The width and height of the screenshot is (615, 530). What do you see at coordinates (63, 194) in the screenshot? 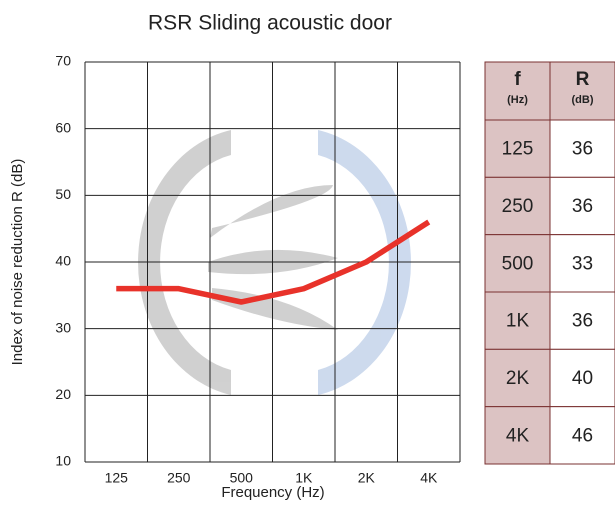
I see `y-tick-label: 50` at bounding box center [63, 194].